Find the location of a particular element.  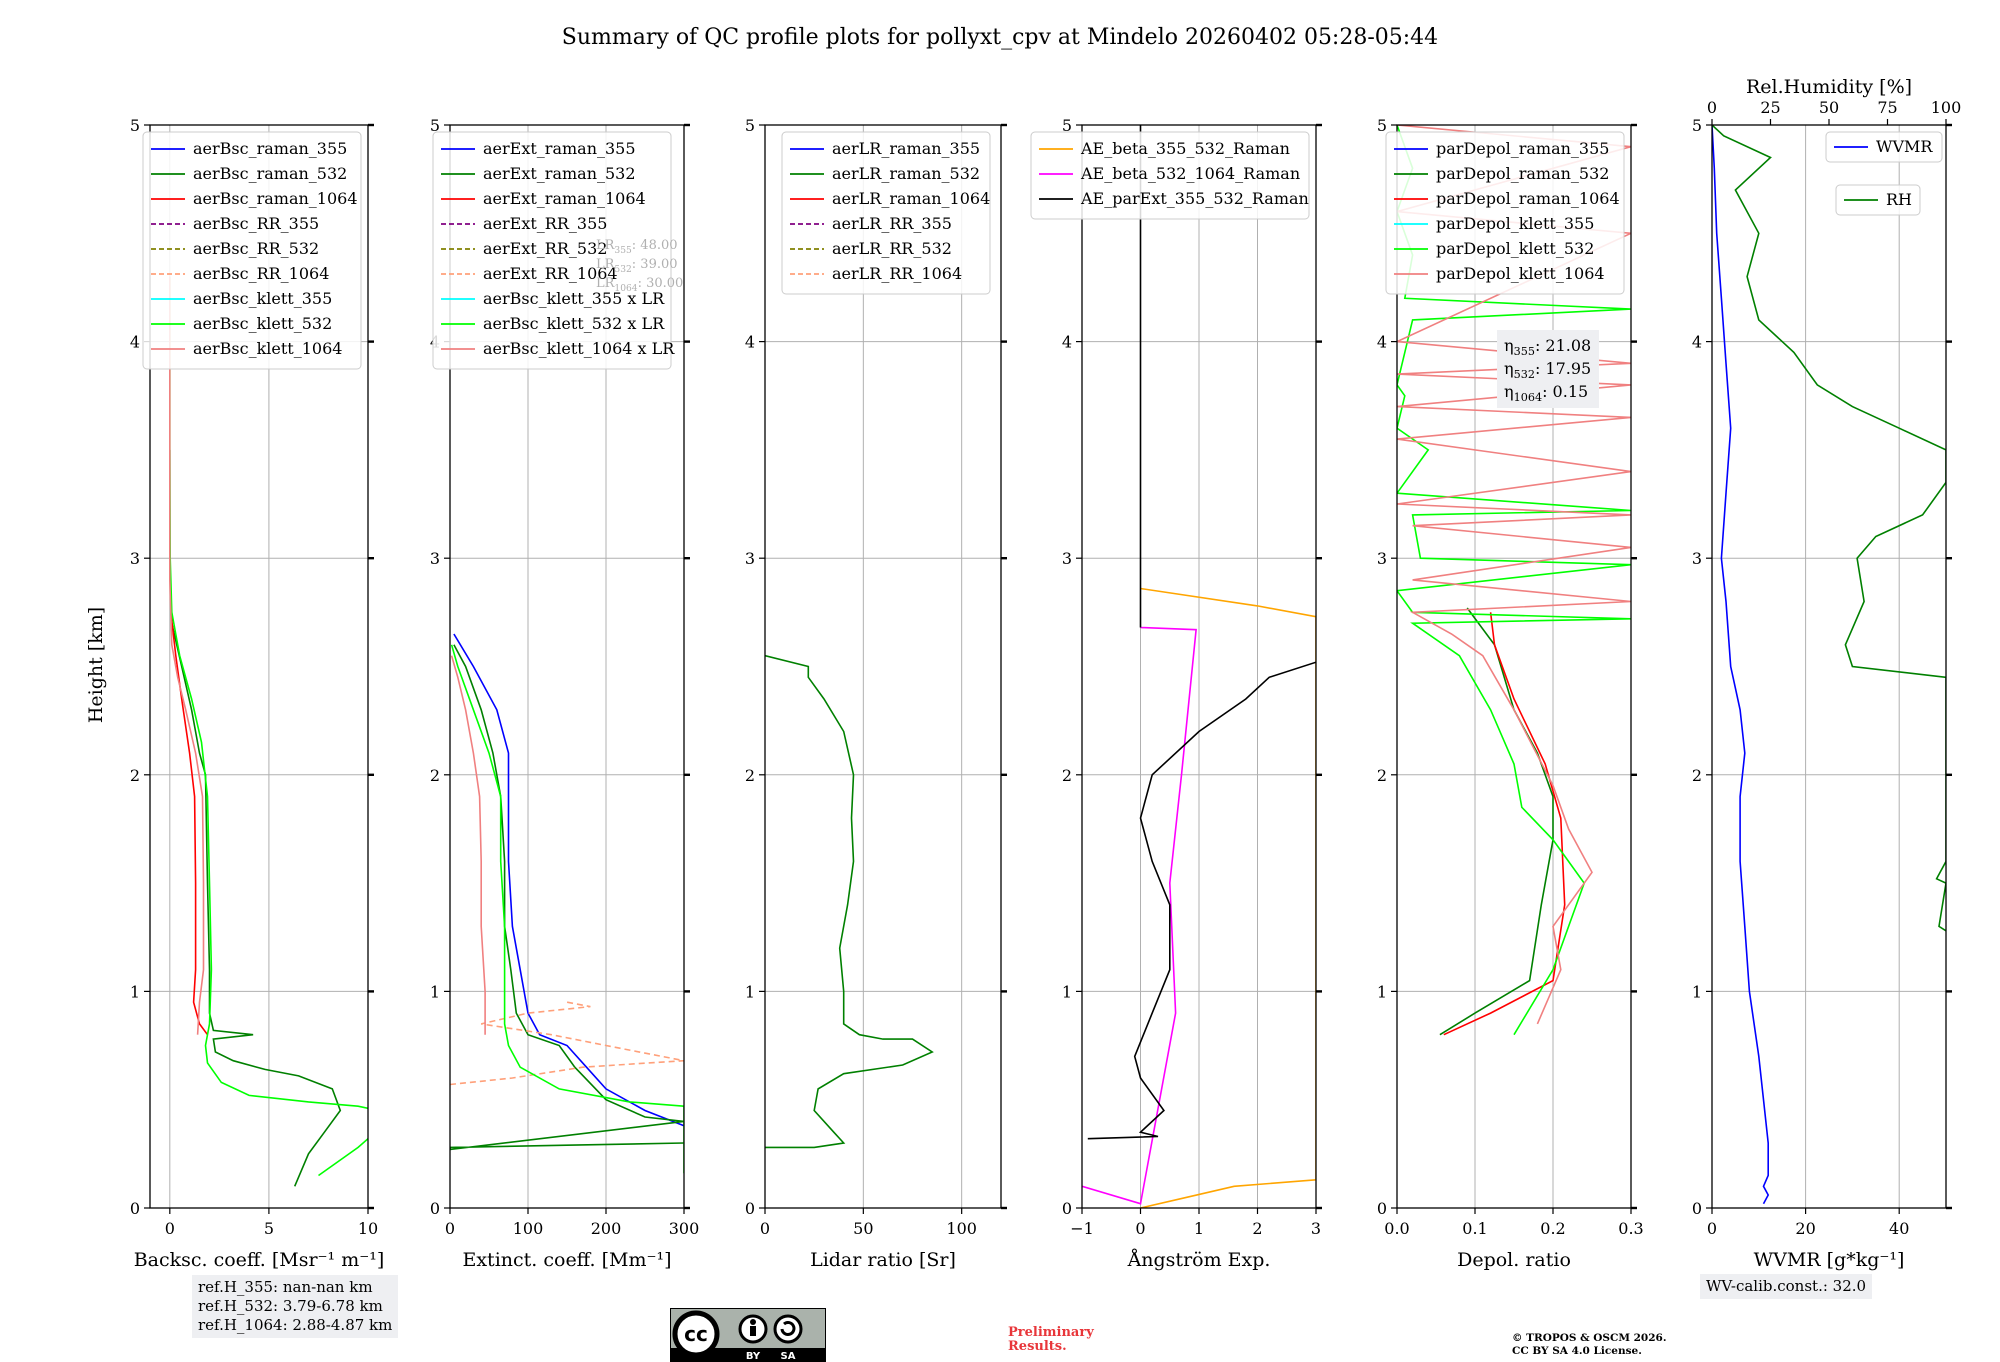

legend-label: aerBsc_klett_532 x LR is located at coordinates (574, 323).